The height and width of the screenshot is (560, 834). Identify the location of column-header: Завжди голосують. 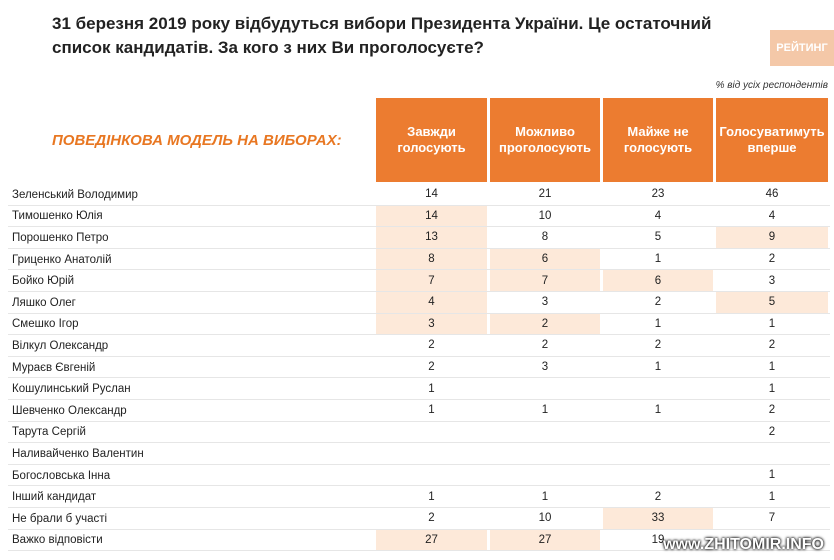
(431, 140).